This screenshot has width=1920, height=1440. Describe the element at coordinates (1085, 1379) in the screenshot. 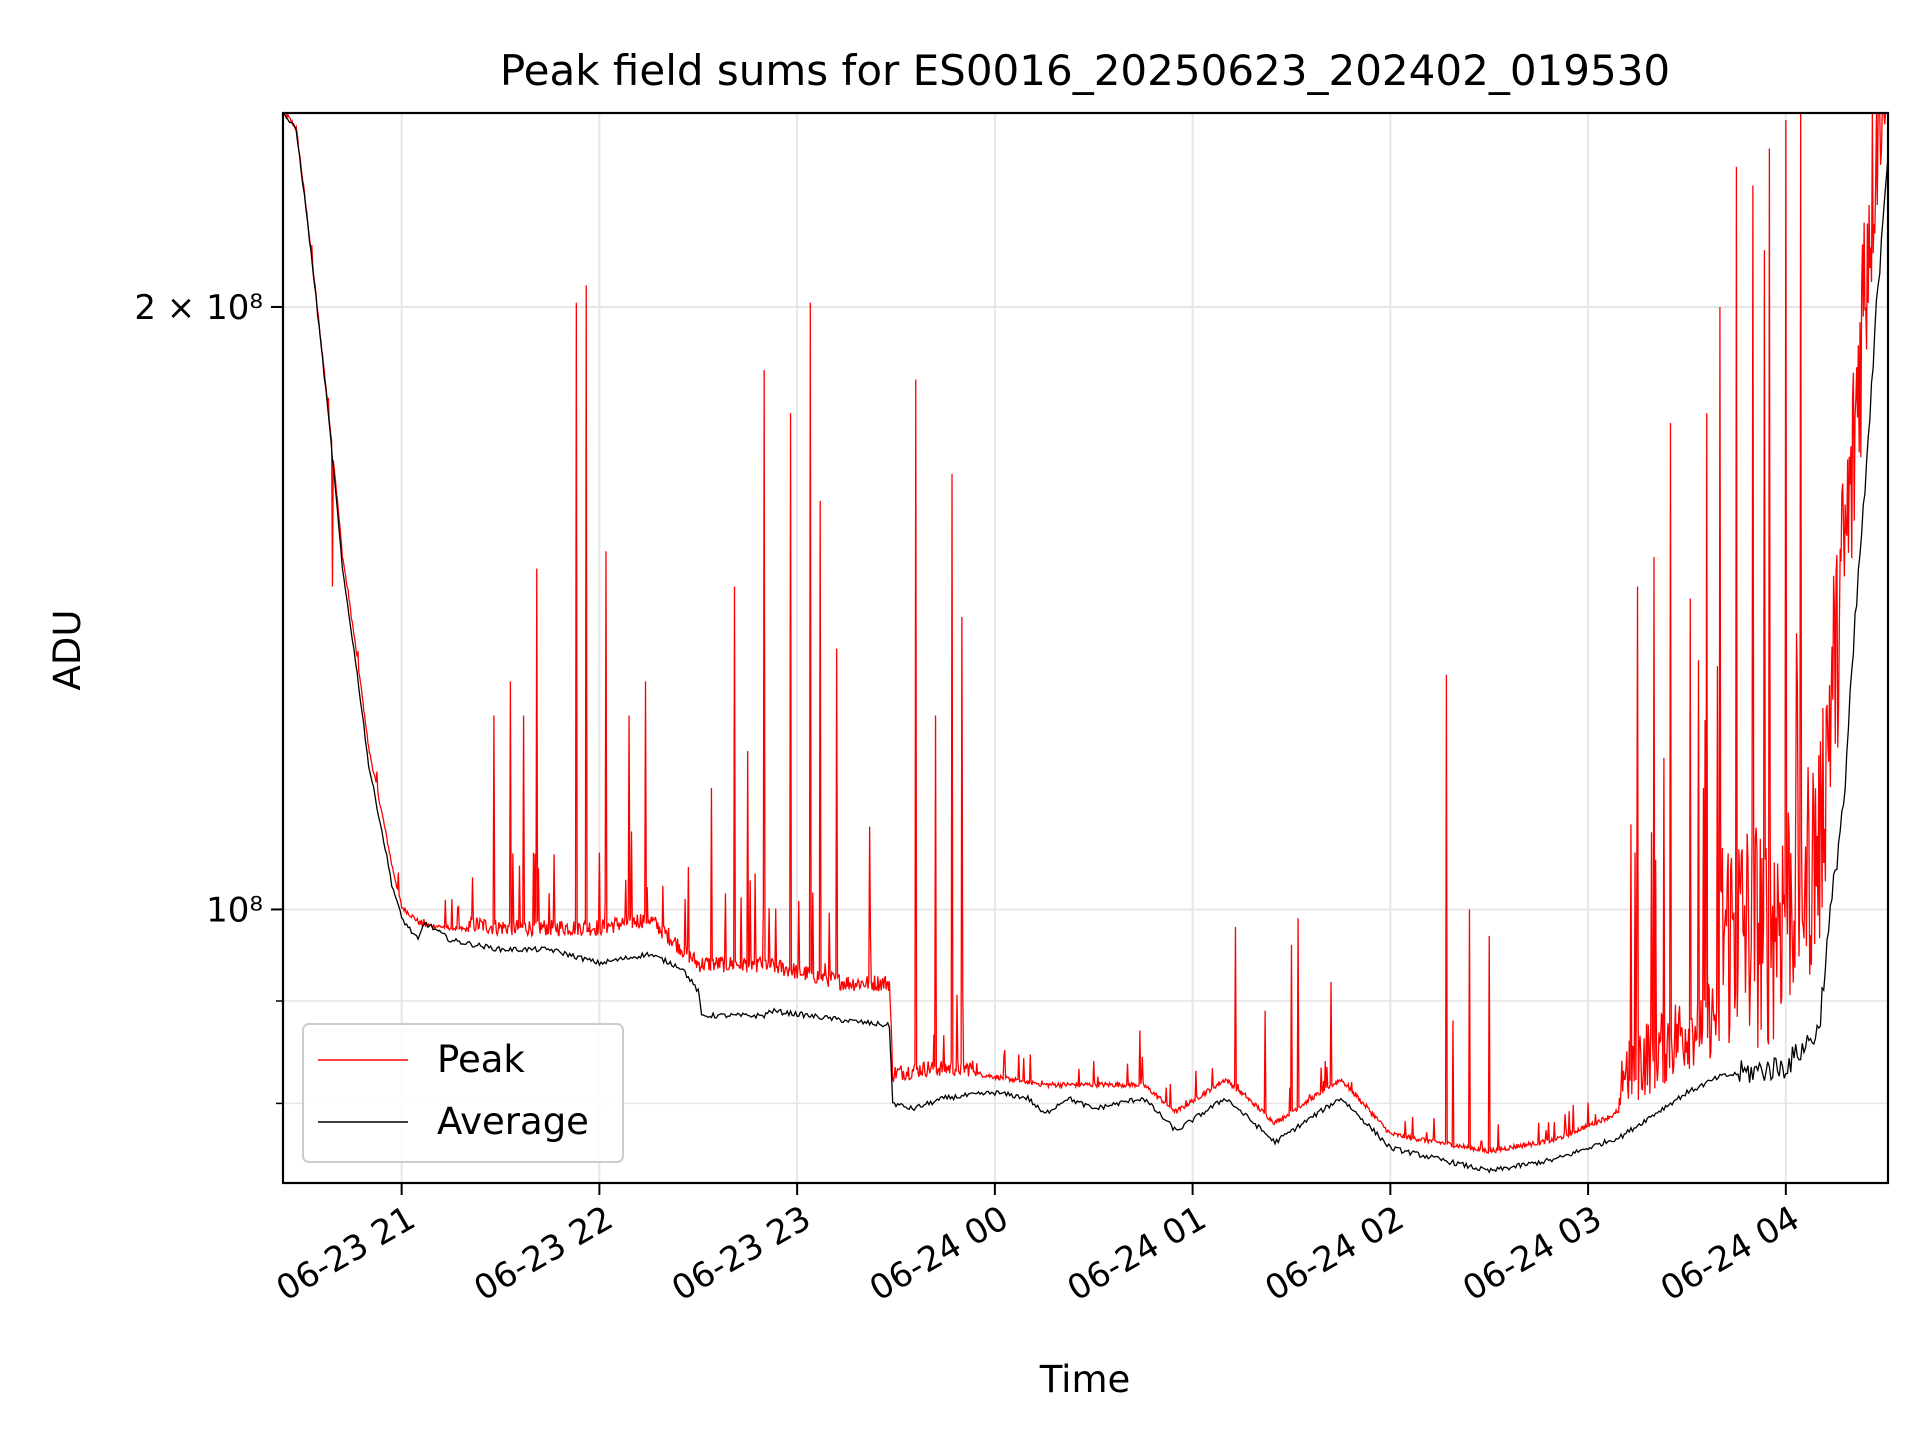

I see `x-axis-label: Time` at that location.